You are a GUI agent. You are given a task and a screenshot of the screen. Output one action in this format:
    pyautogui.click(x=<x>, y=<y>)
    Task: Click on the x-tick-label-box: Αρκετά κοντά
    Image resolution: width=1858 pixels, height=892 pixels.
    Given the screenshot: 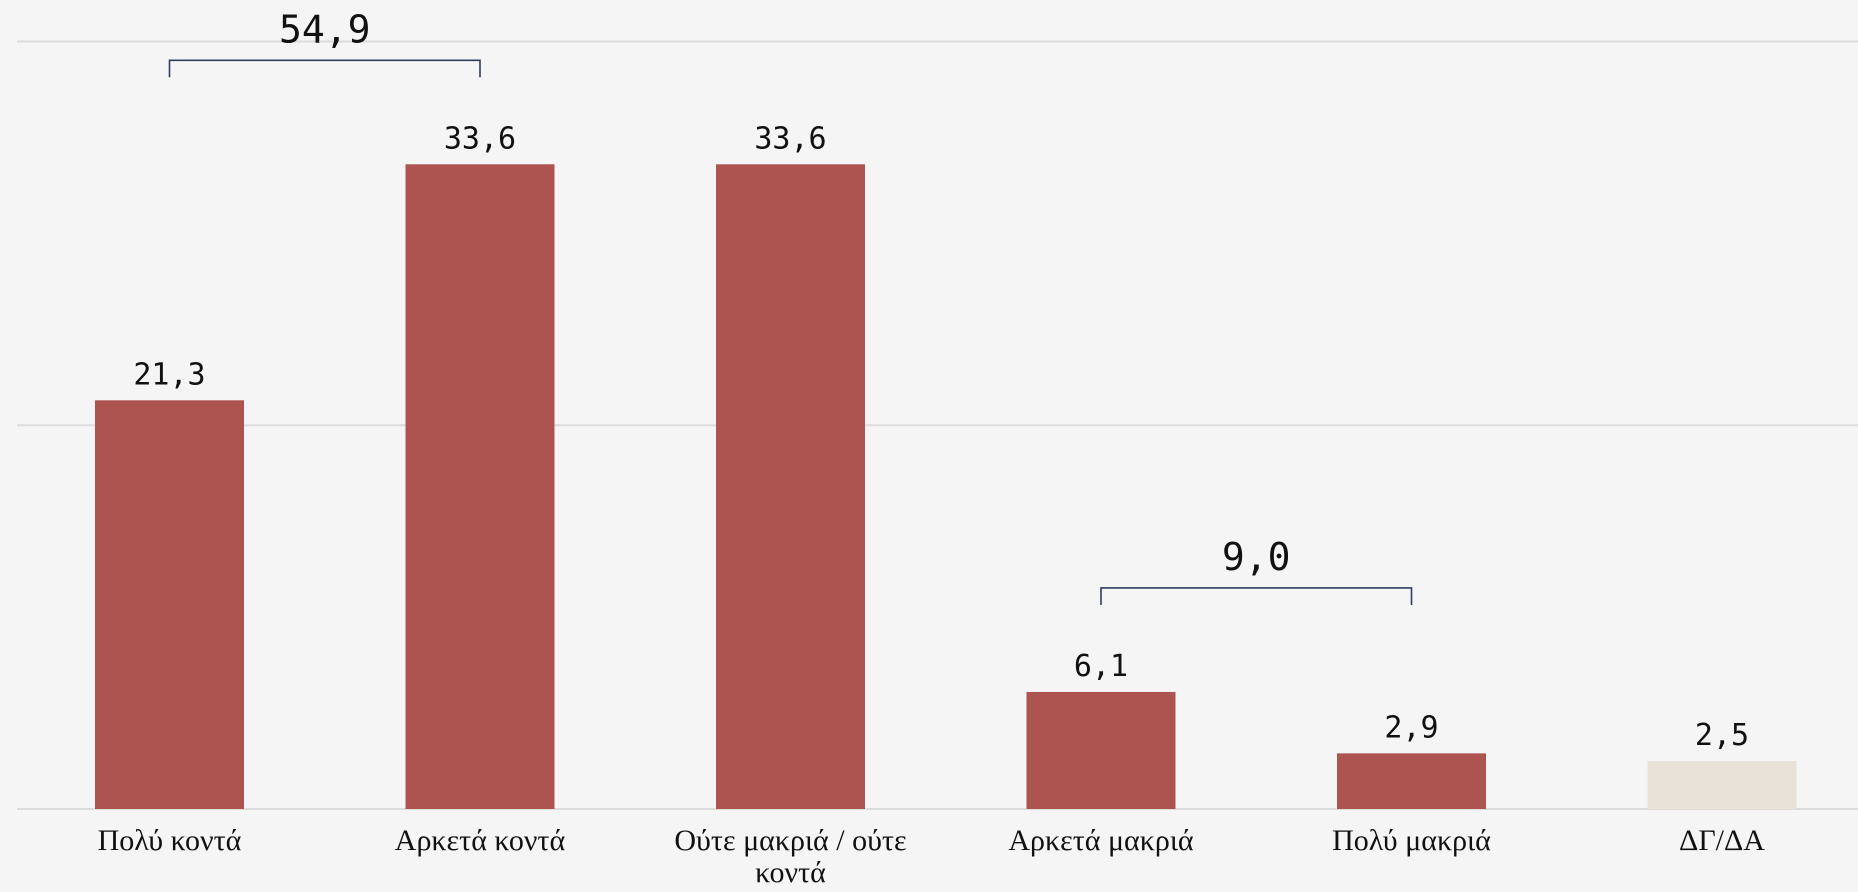 What is the action you would take?
    pyautogui.click(x=480, y=841)
    